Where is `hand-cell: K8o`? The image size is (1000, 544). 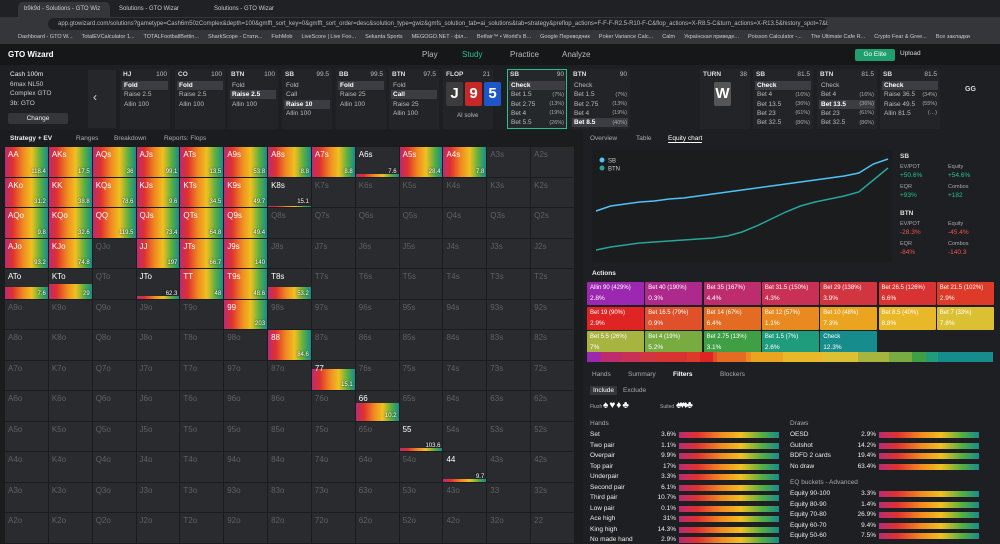
hand-cell: K8o is located at coordinates (70, 345).